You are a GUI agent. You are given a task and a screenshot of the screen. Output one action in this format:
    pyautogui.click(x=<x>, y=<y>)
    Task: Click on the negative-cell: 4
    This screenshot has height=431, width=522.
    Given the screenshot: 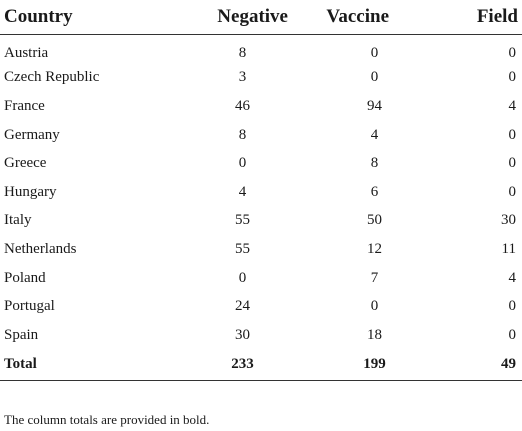 What is the action you would take?
    pyautogui.click(x=242, y=191)
    